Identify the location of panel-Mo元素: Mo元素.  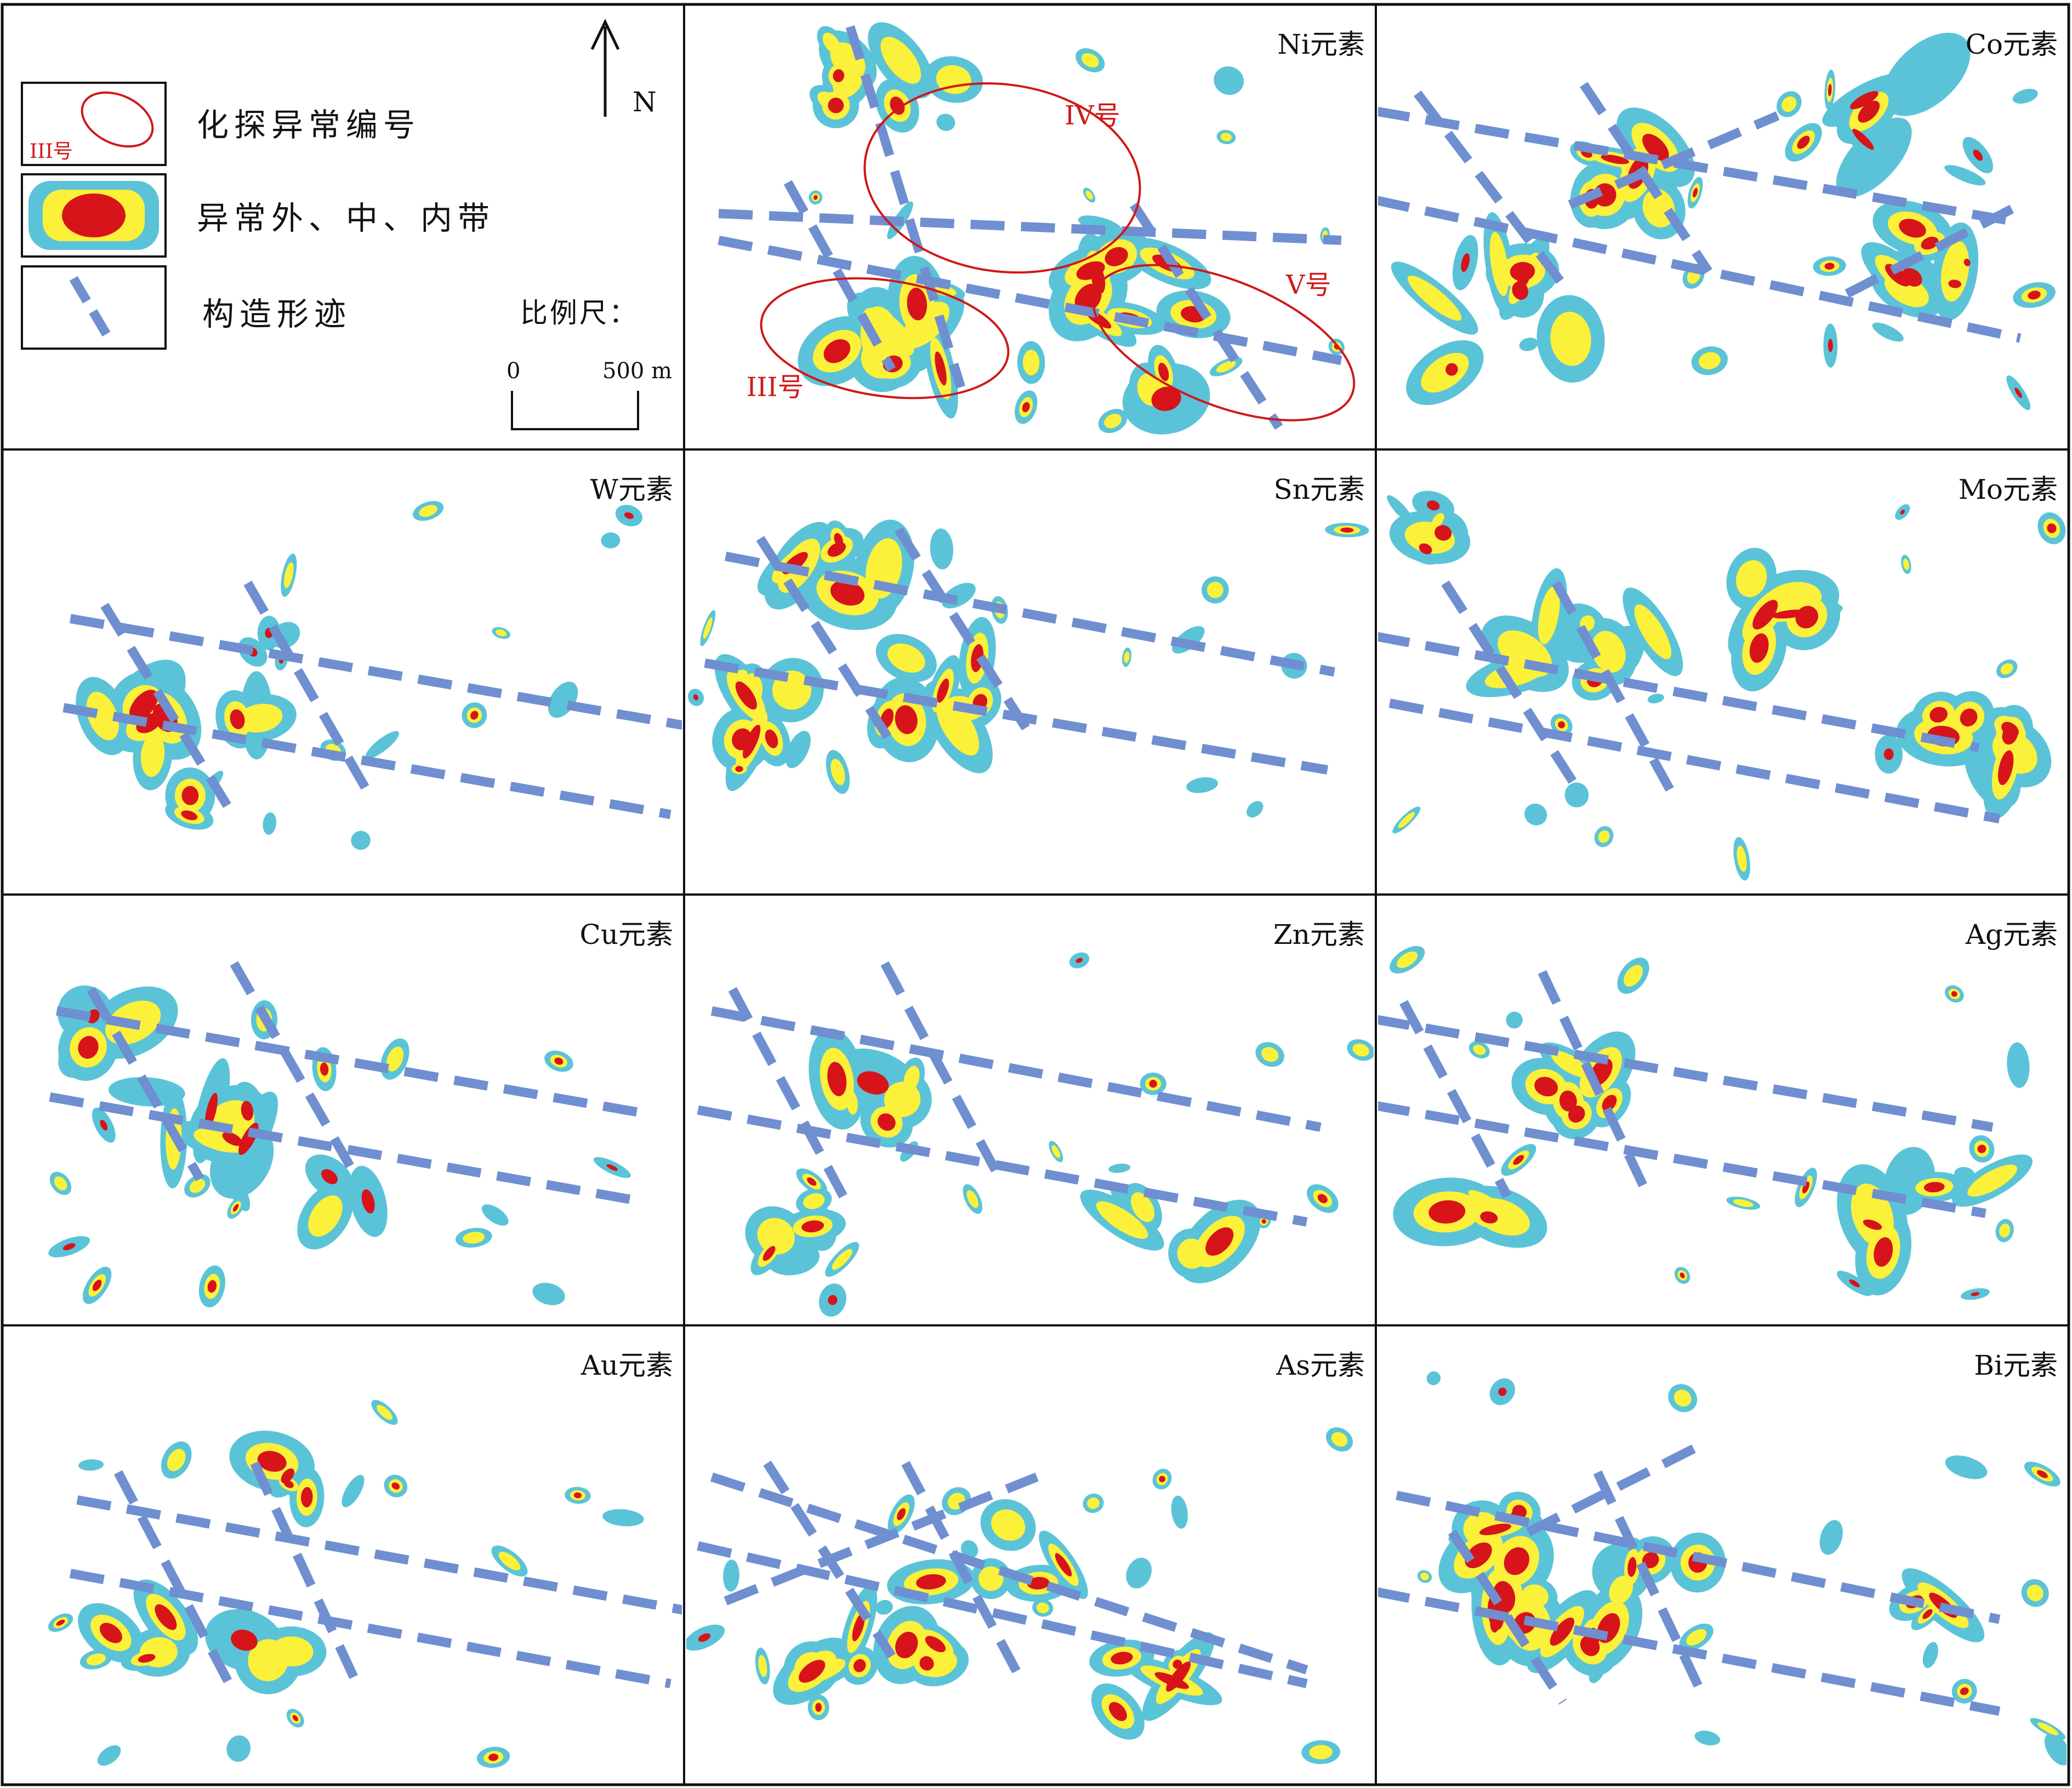
(1722, 677).